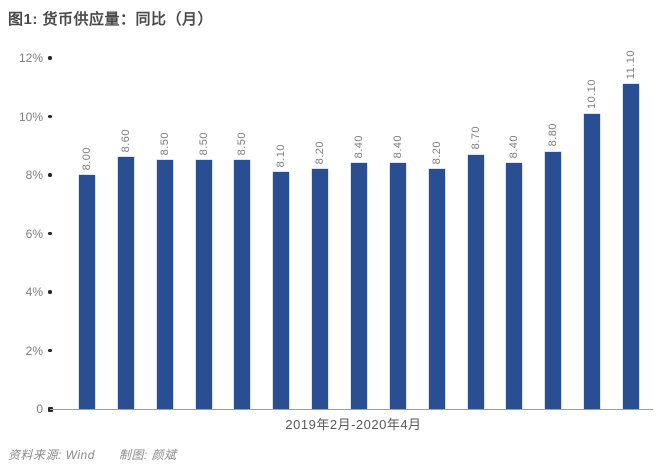 This screenshot has height=472, width=666. What do you see at coordinates (353, 424) in the screenshot?
I see `x-axis-label: 2019年2月-2020年4月` at bounding box center [353, 424].